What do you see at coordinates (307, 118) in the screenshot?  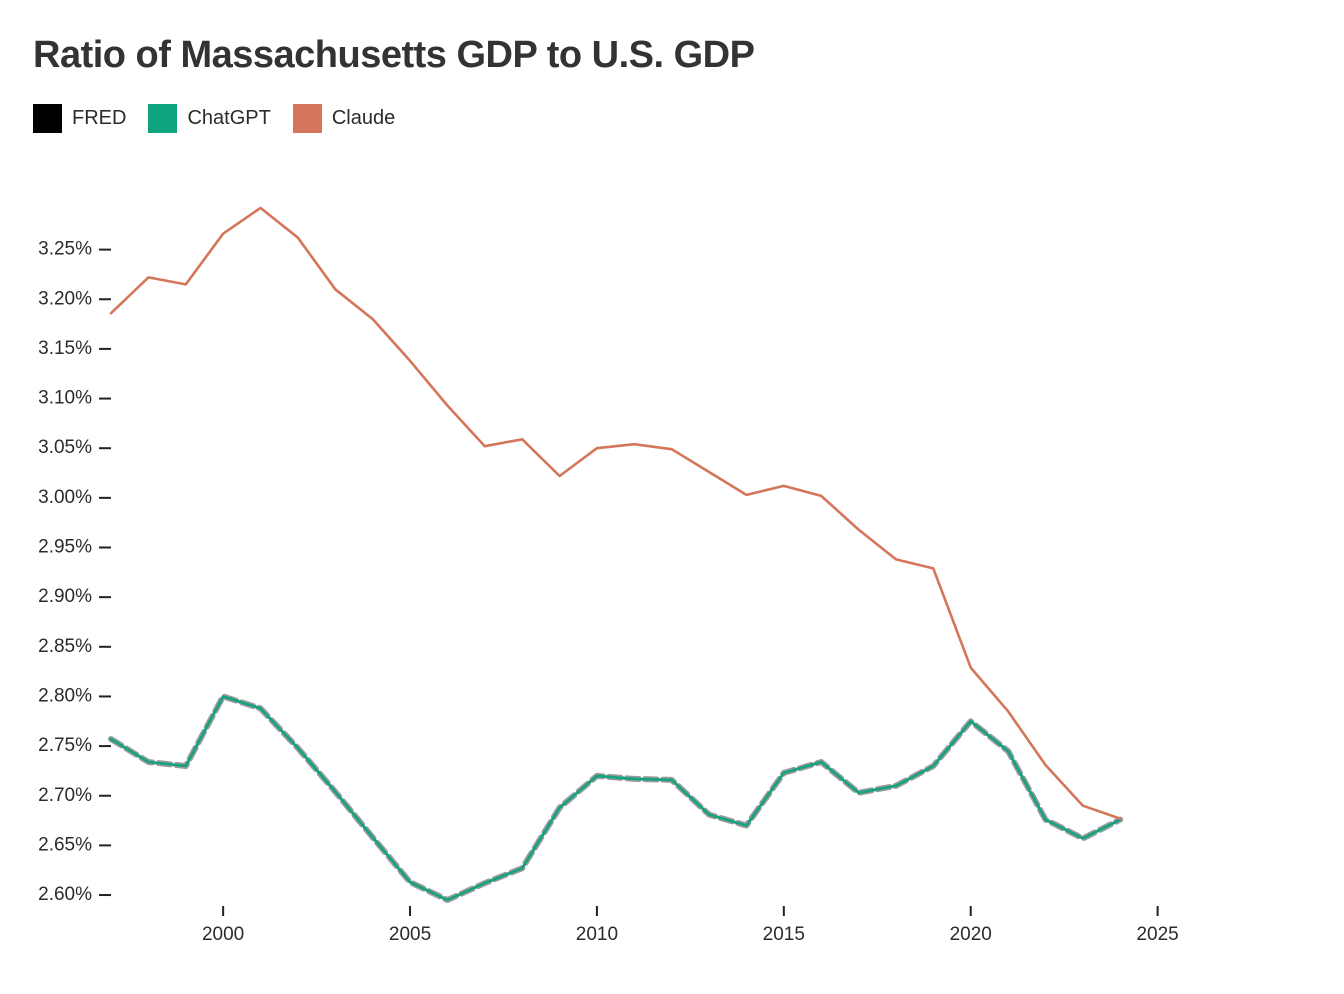 I see `legend-swatch-claude` at bounding box center [307, 118].